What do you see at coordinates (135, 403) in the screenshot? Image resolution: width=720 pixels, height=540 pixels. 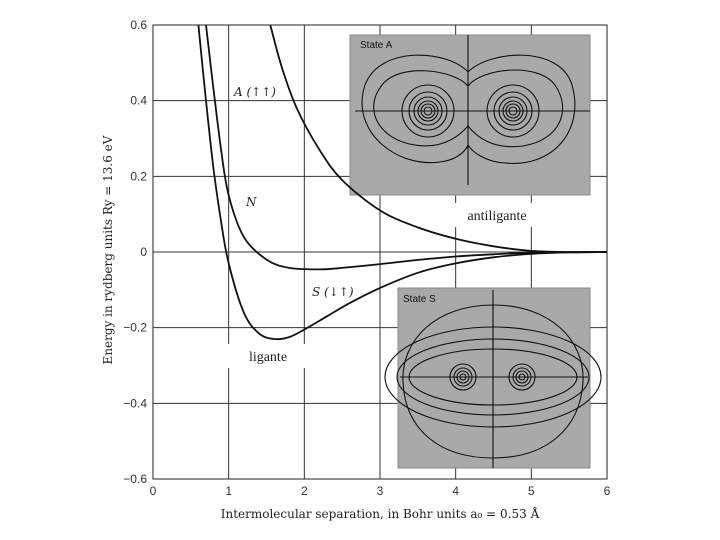 I see `y-tick-label: −0.4` at bounding box center [135, 403].